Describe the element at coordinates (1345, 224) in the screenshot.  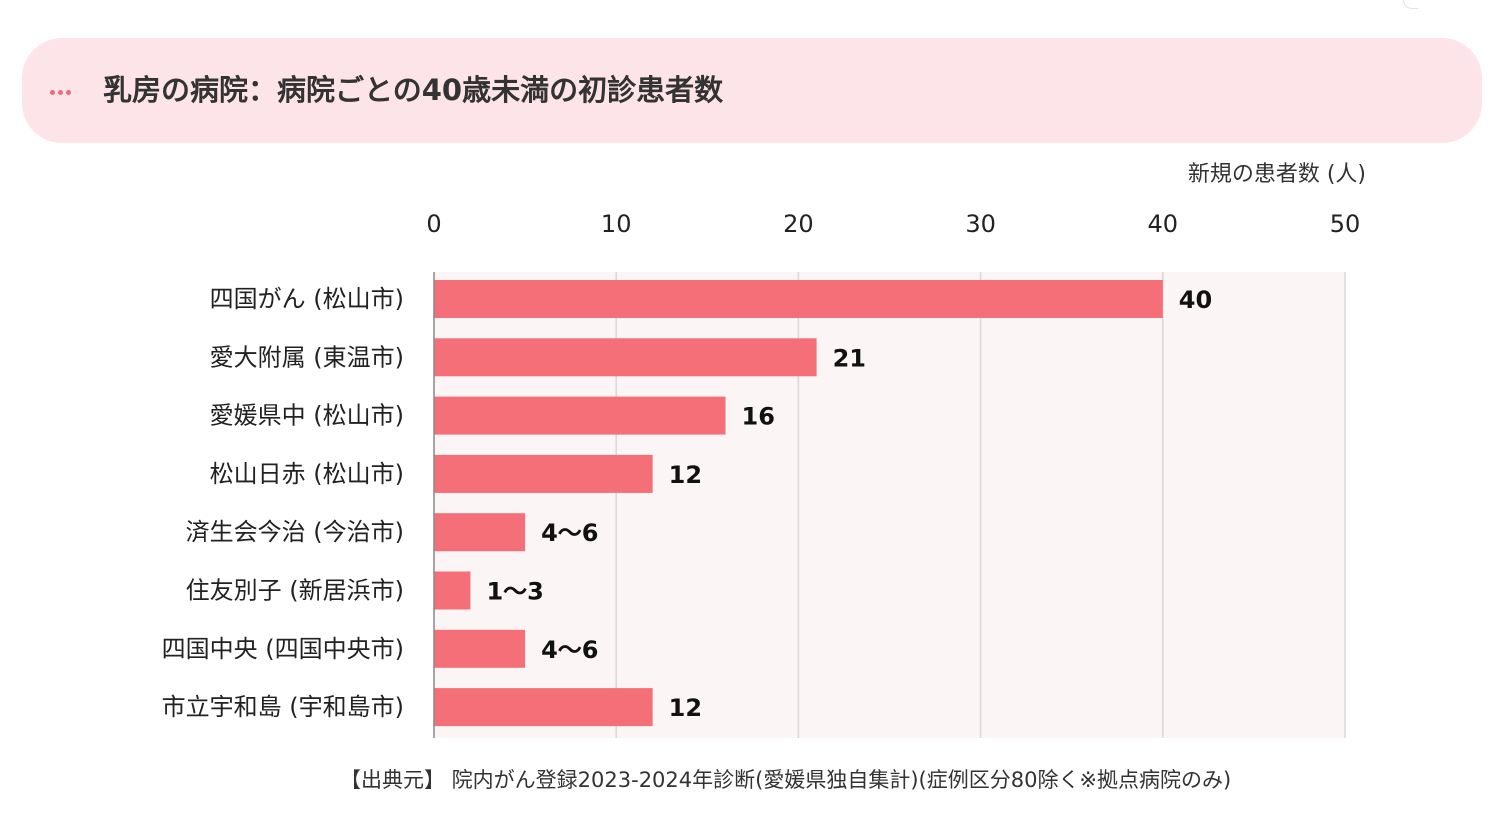
I see `x-tick-label: 50` at that location.